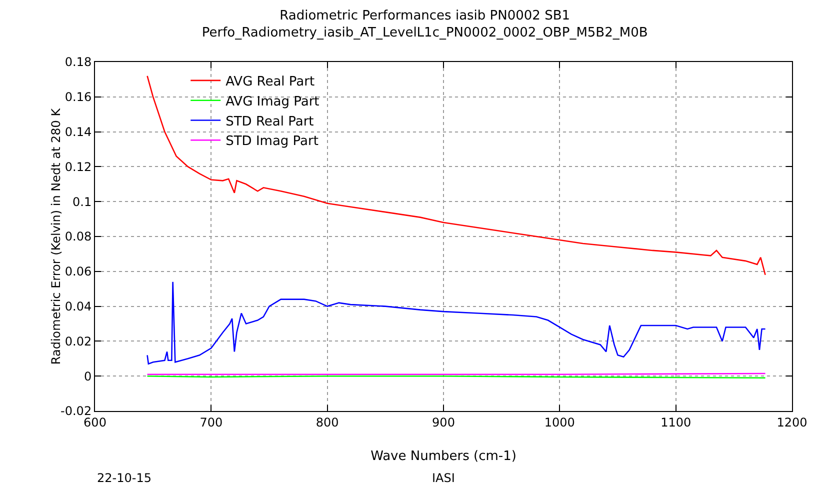 The image size is (817, 493). I want to click on x-tick-label: 900, so click(443, 422).